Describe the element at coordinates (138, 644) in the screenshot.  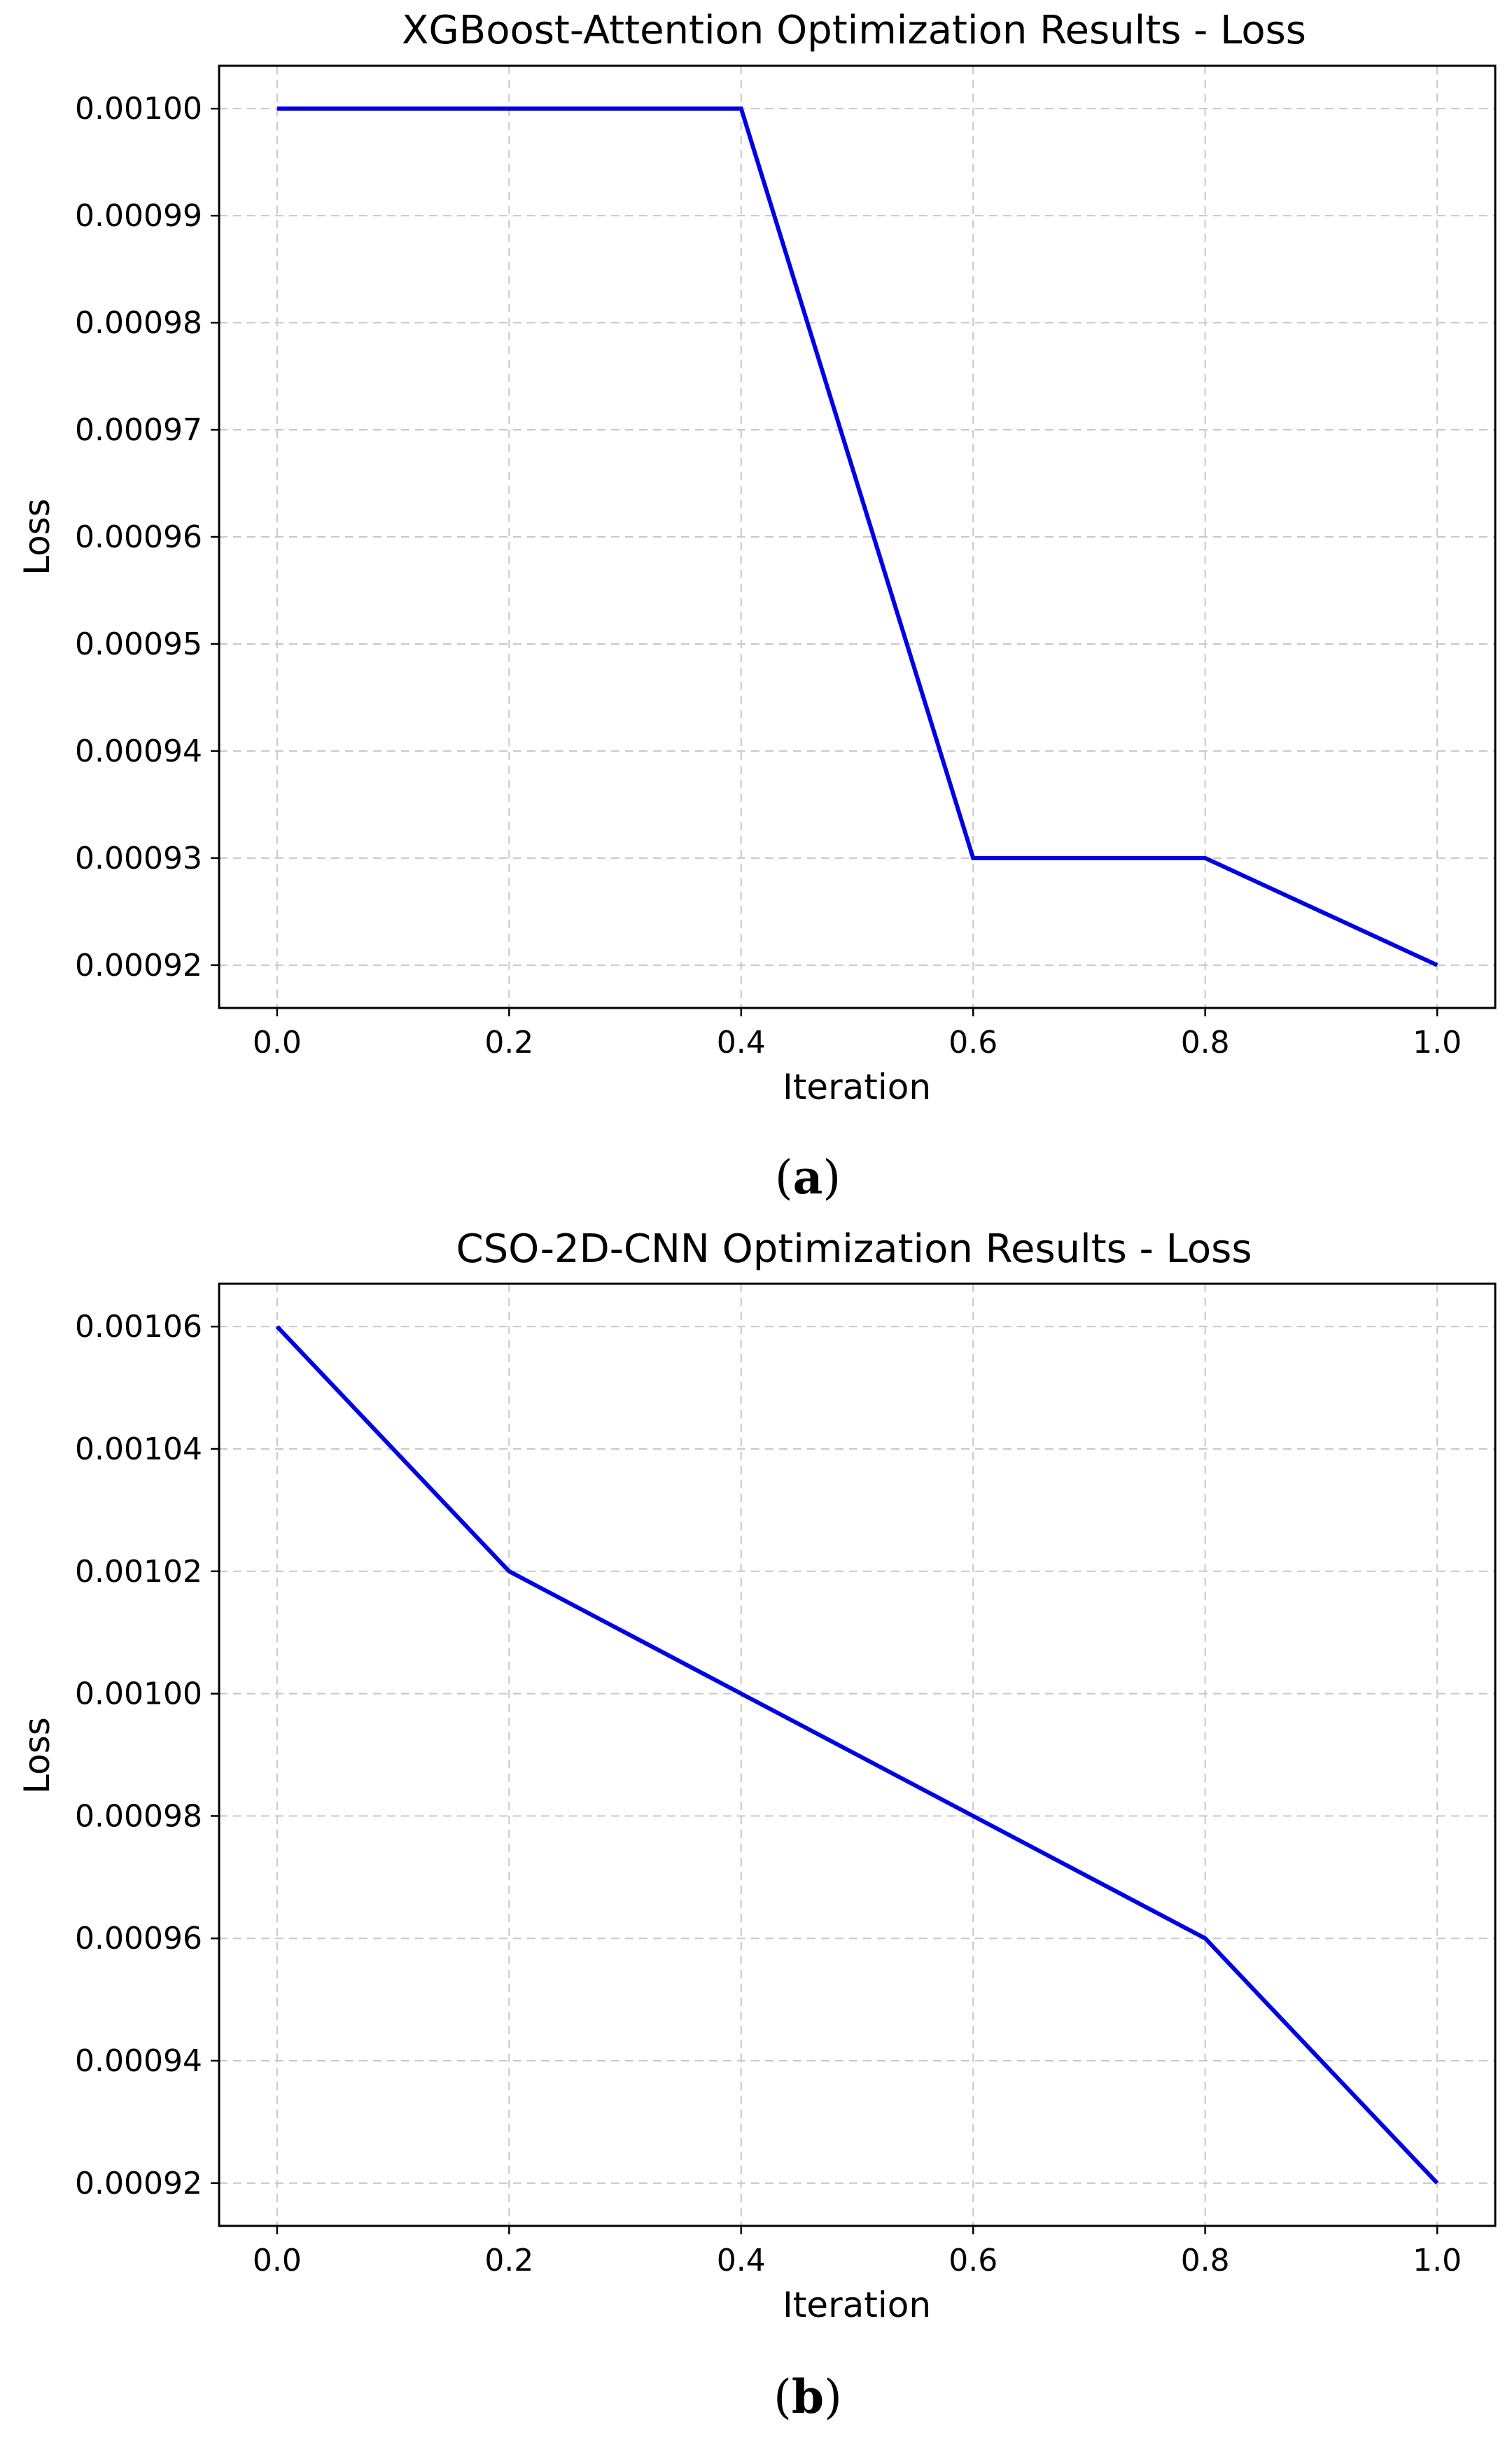
I see `y-tick-label: 0.00095` at that location.